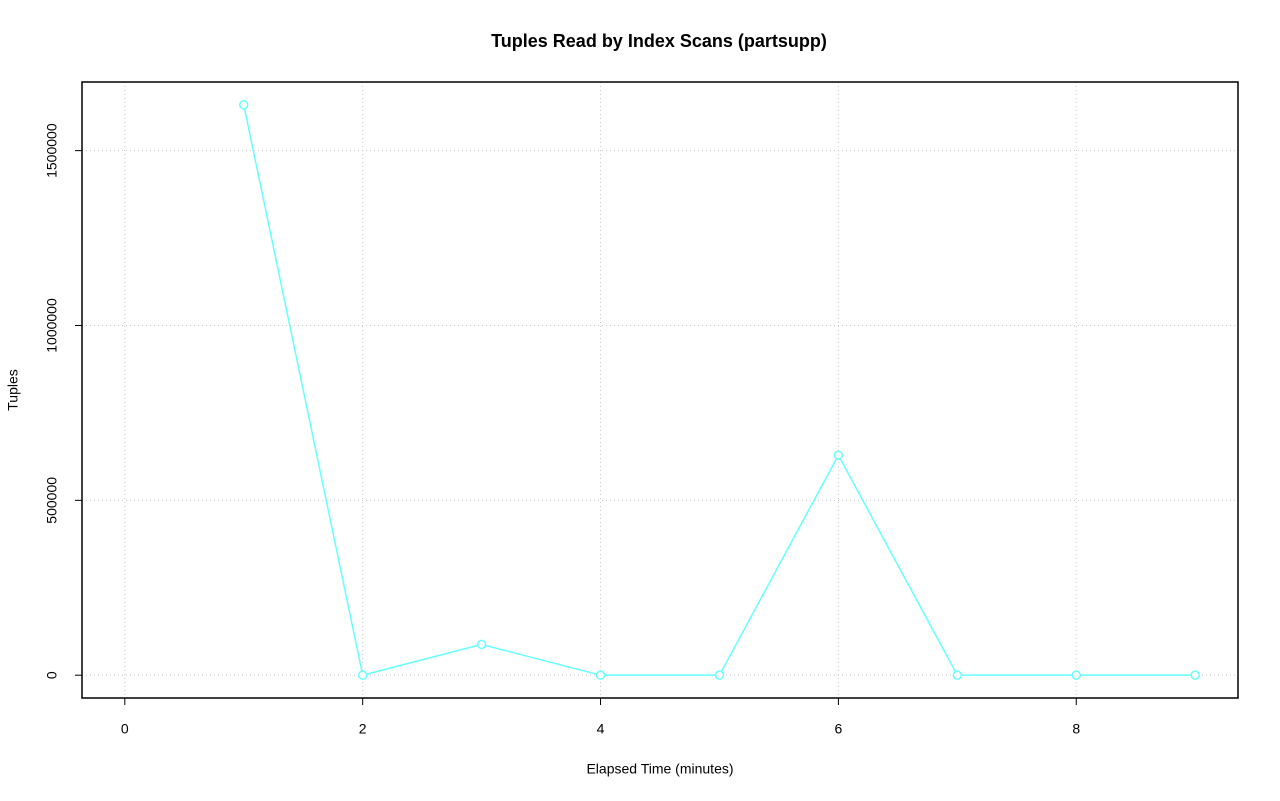  What do you see at coordinates (52, 325) in the screenshot?
I see `y-tick-label: 1000000` at bounding box center [52, 325].